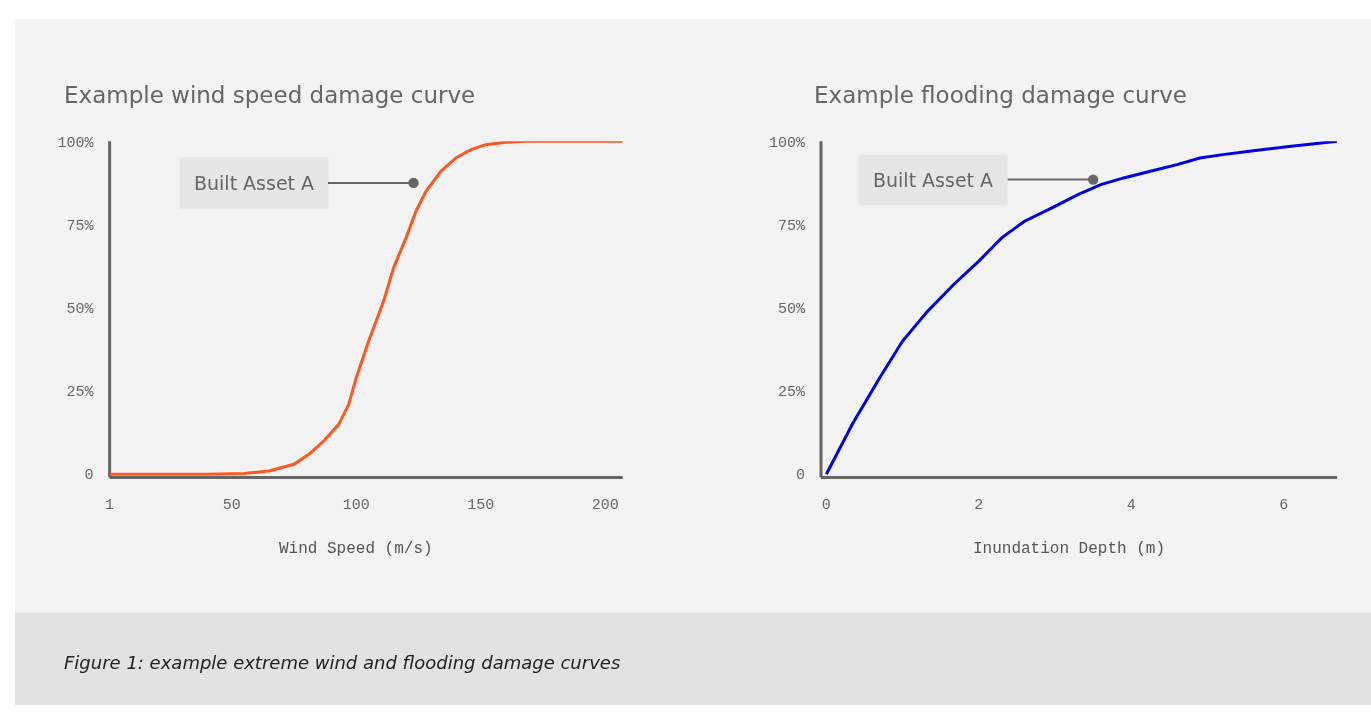 This screenshot has height=712, width=1371. What do you see at coordinates (356, 549) in the screenshot?
I see `x-axis-title: Wind Speed (m/s)` at bounding box center [356, 549].